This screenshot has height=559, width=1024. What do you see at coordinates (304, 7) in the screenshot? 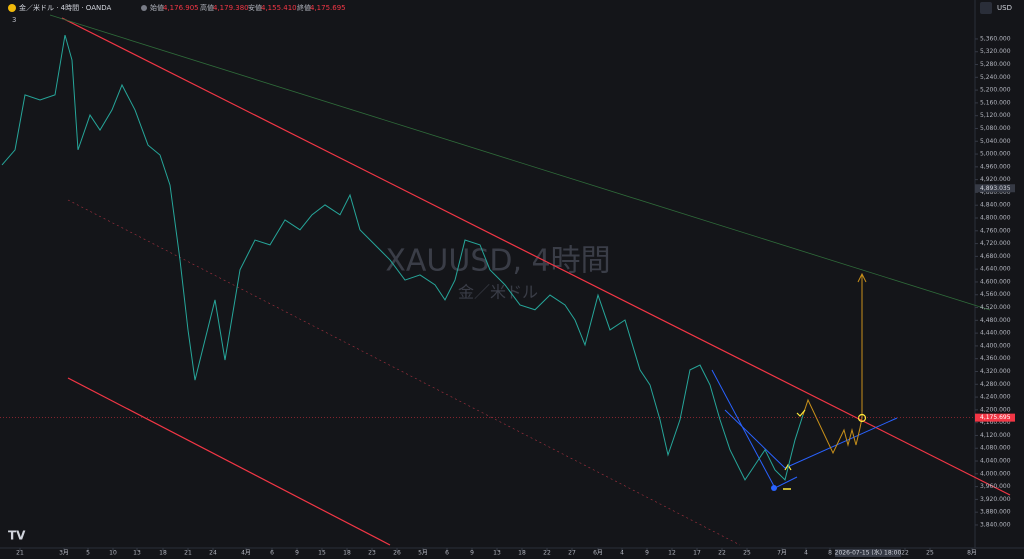
I see `close-label: 終値` at bounding box center [304, 7].